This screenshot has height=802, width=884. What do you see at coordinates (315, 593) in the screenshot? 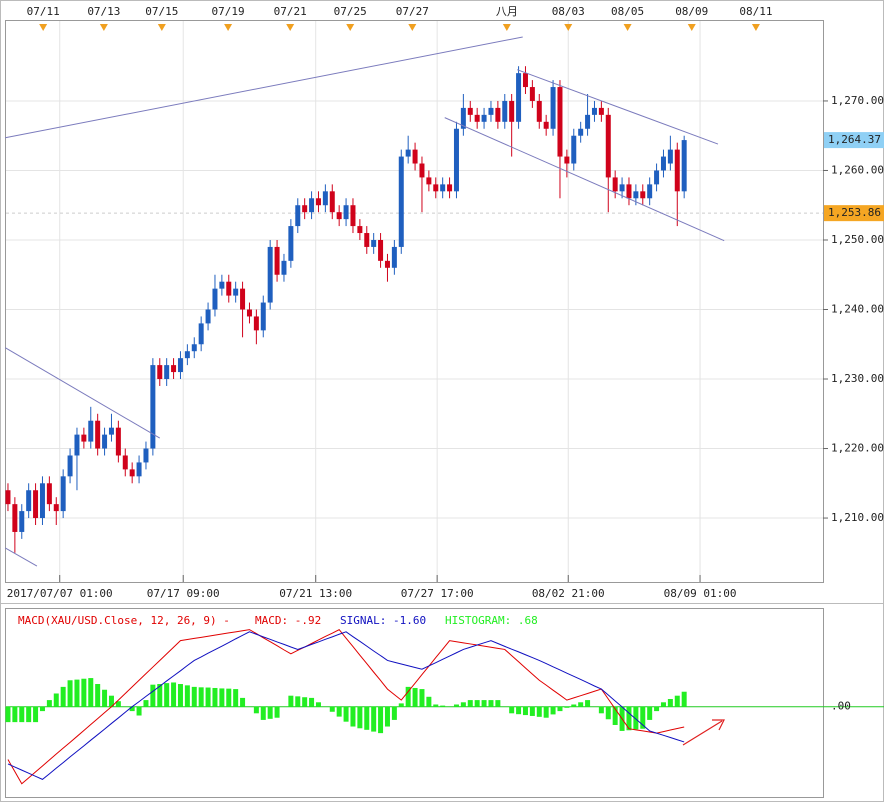
I see `x-tick-label: 07/21 13:00` at bounding box center [315, 593].